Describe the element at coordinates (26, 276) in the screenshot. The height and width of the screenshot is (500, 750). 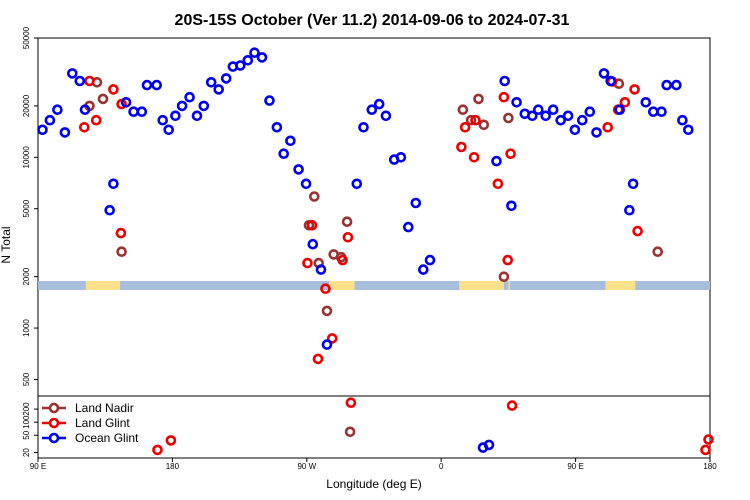
I see `y-tick-label: 2000` at that location.